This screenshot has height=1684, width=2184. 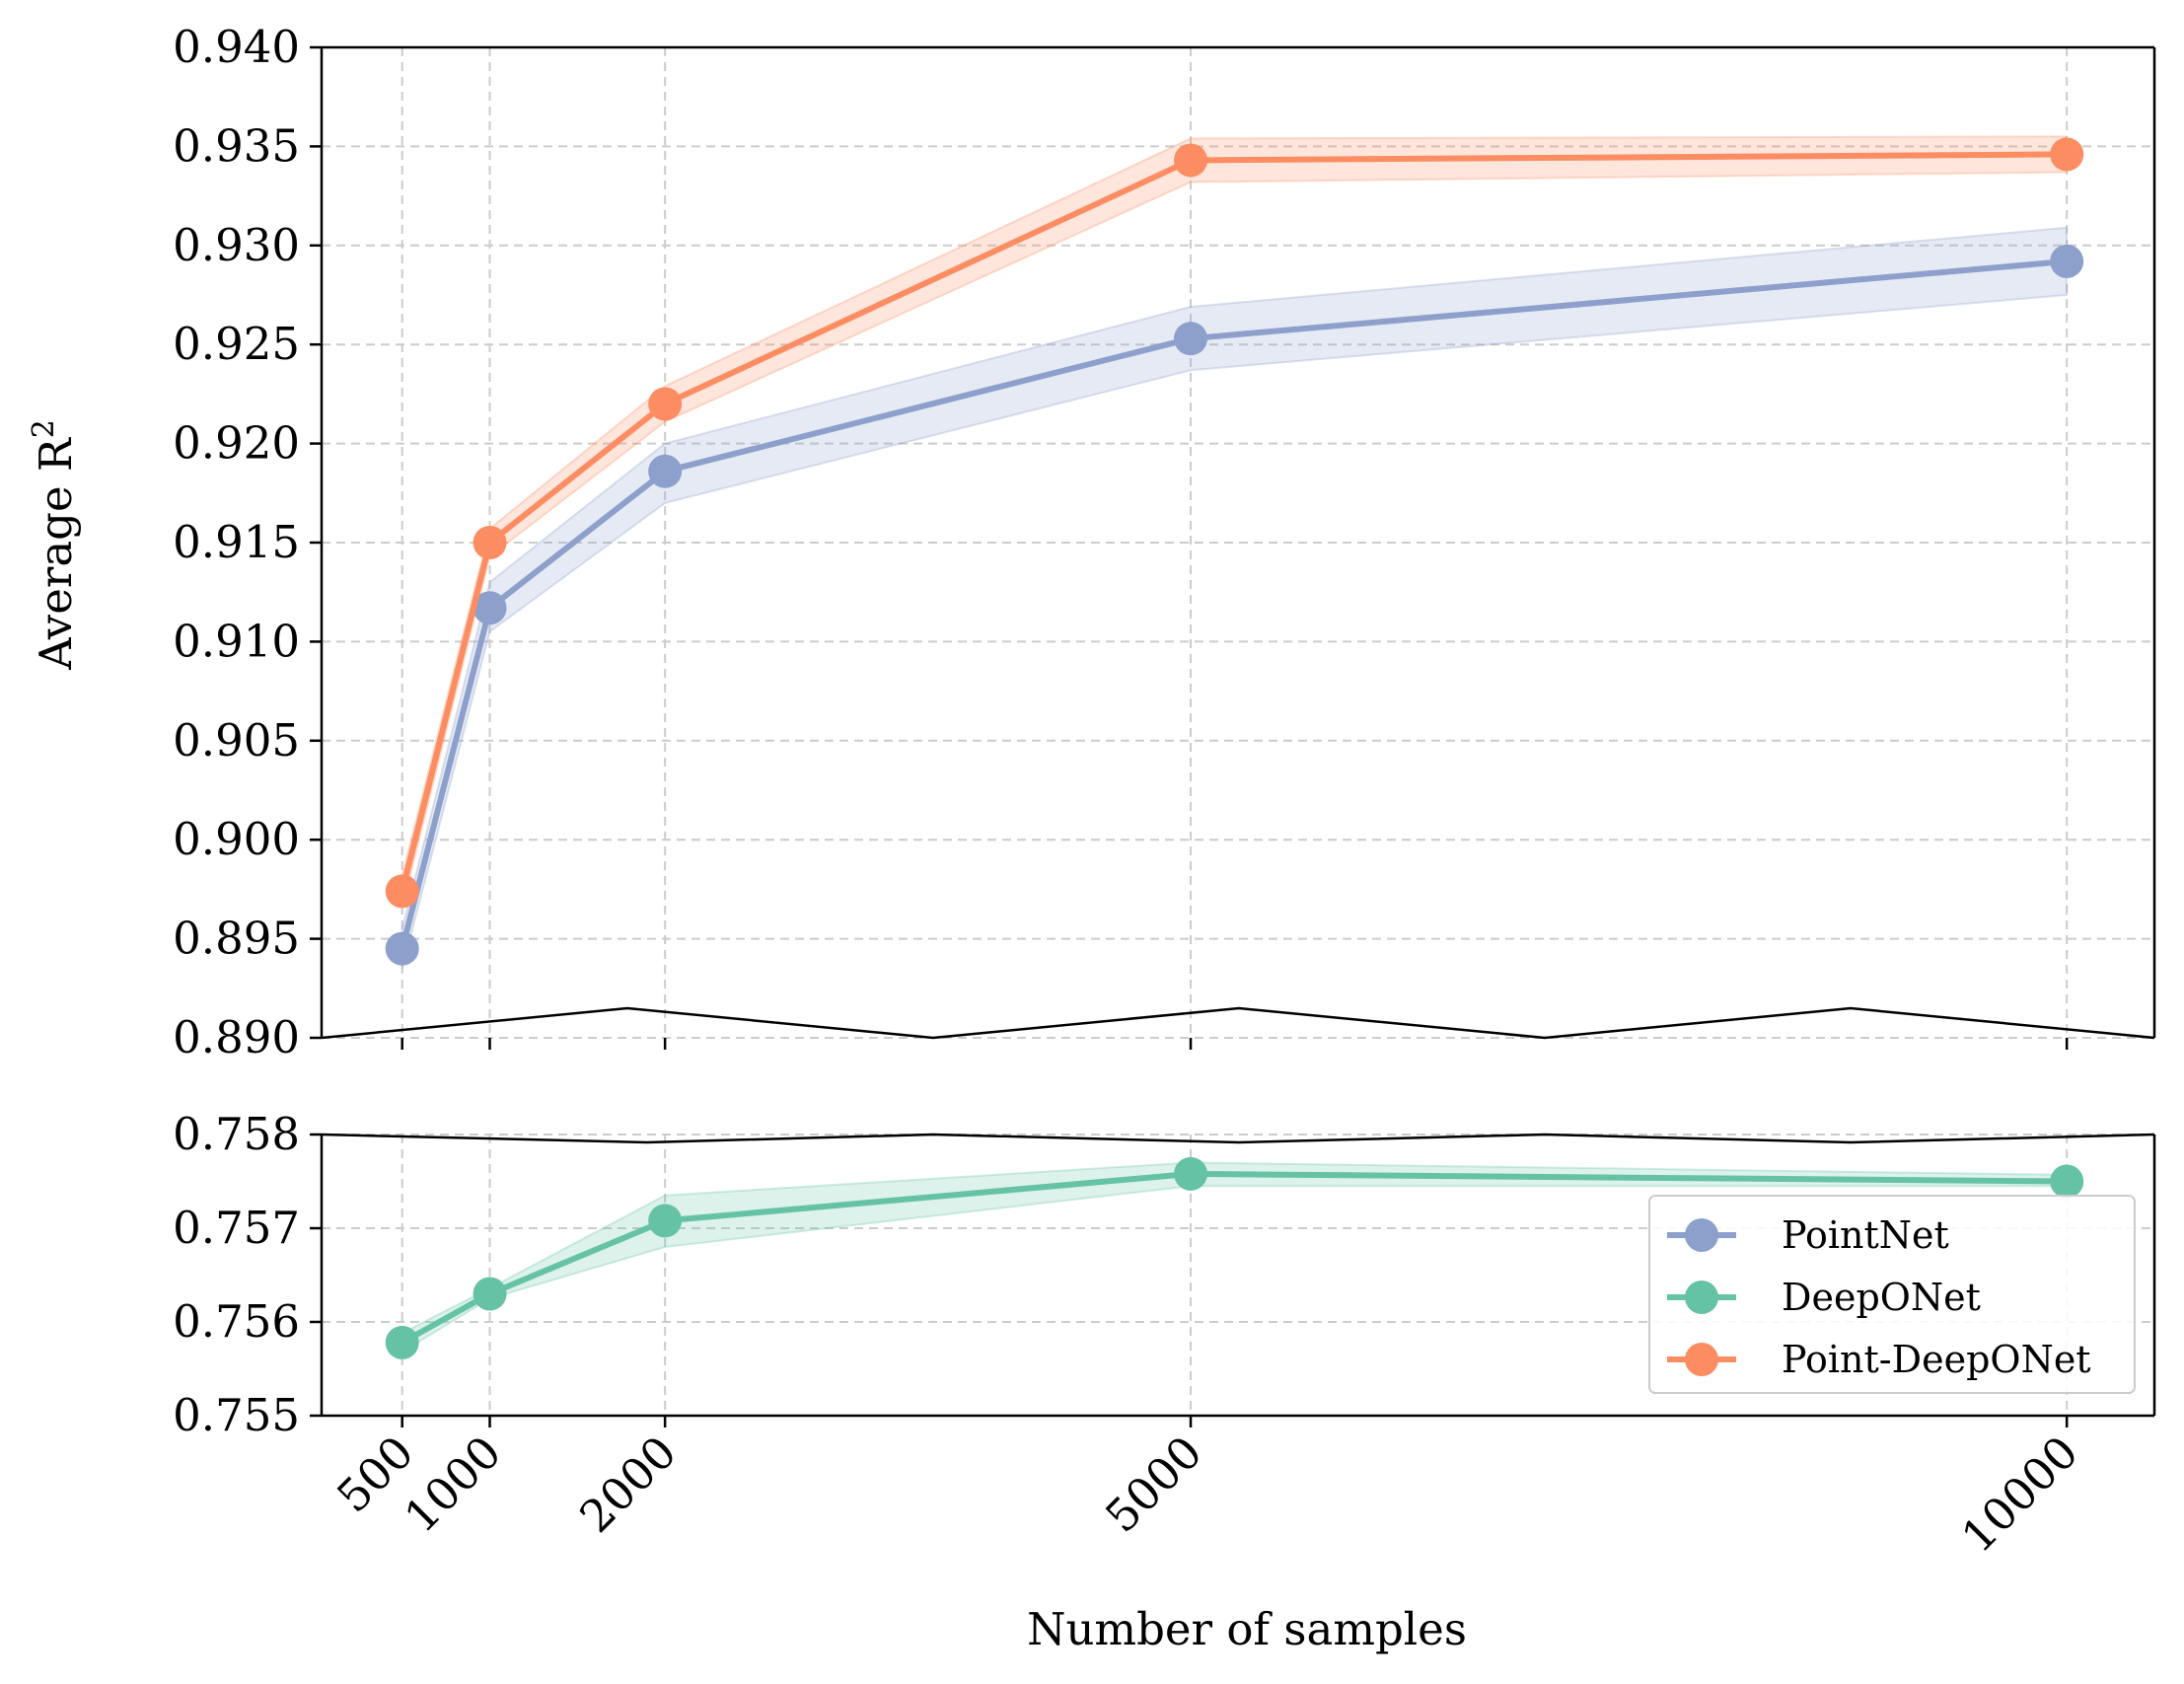 What do you see at coordinates (236, 1321) in the screenshot?
I see `y-tick-label: 0.756` at bounding box center [236, 1321].